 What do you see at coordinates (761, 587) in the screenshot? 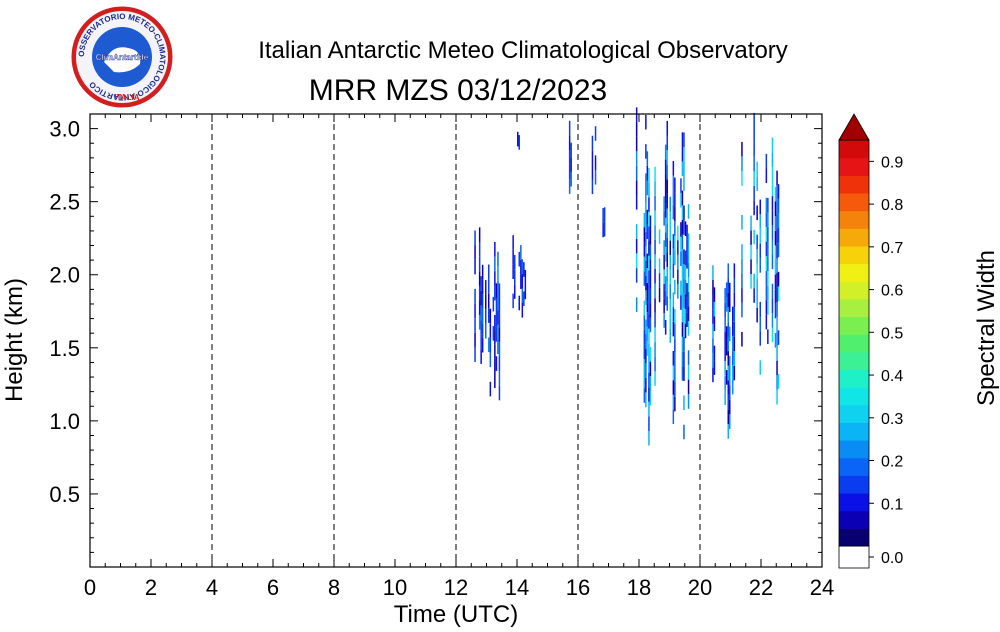
I see `x-tick-label: 22` at bounding box center [761, 587].